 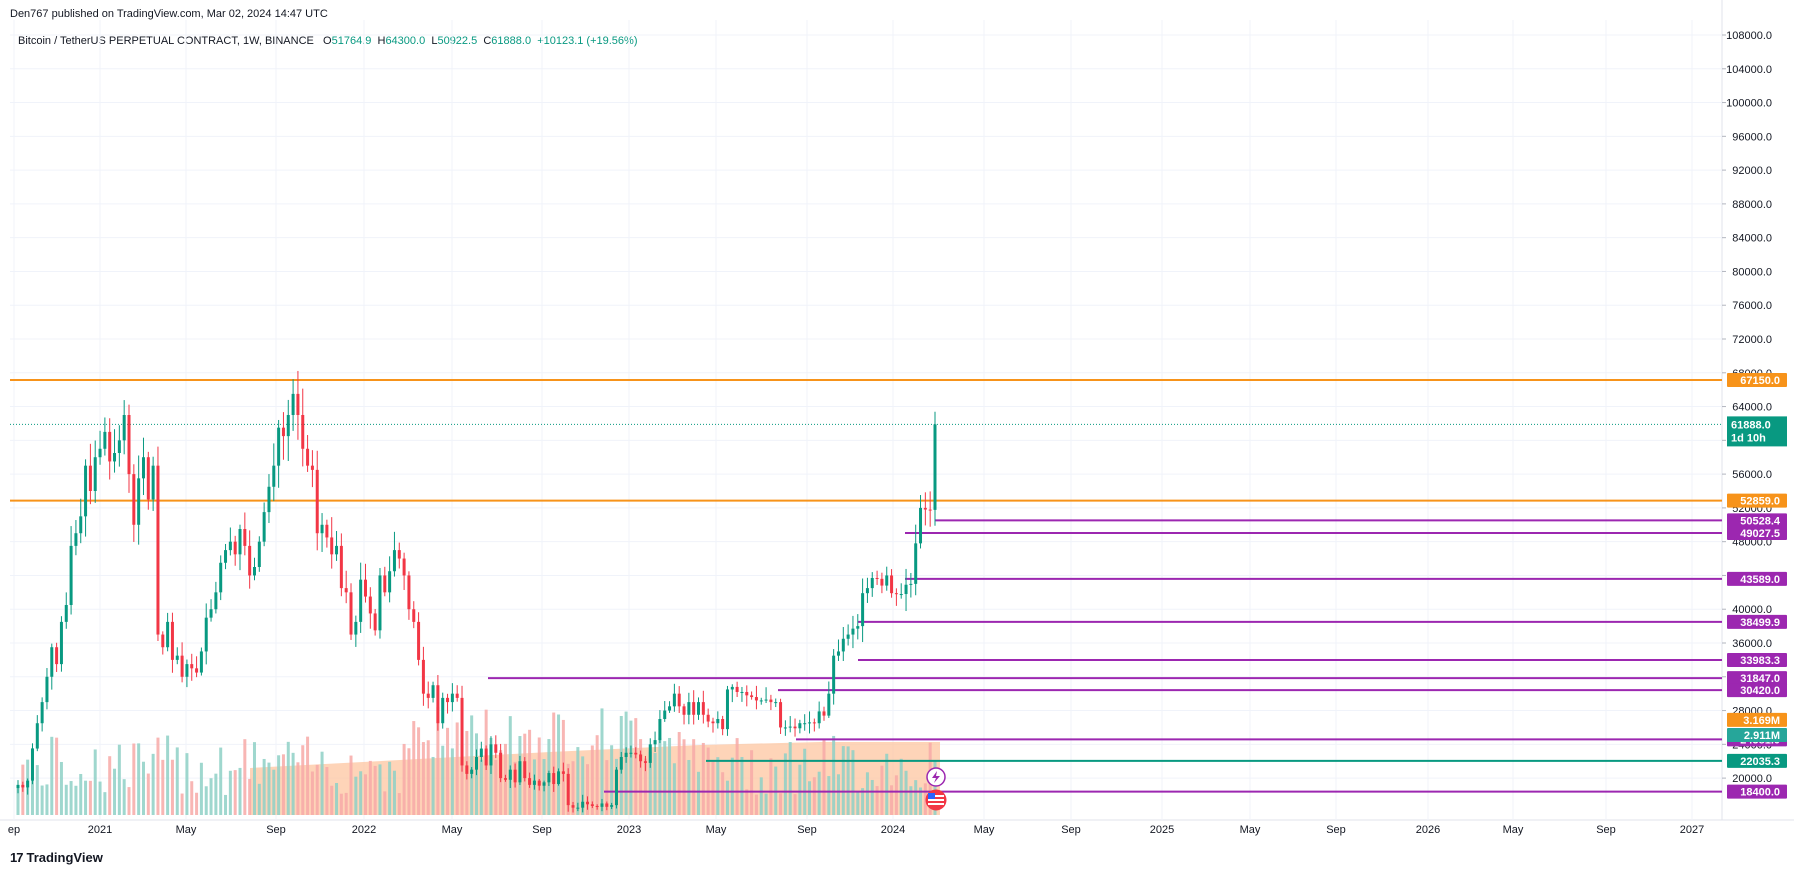 I want to click on volume-profile-area, so click(x=595, y=778).